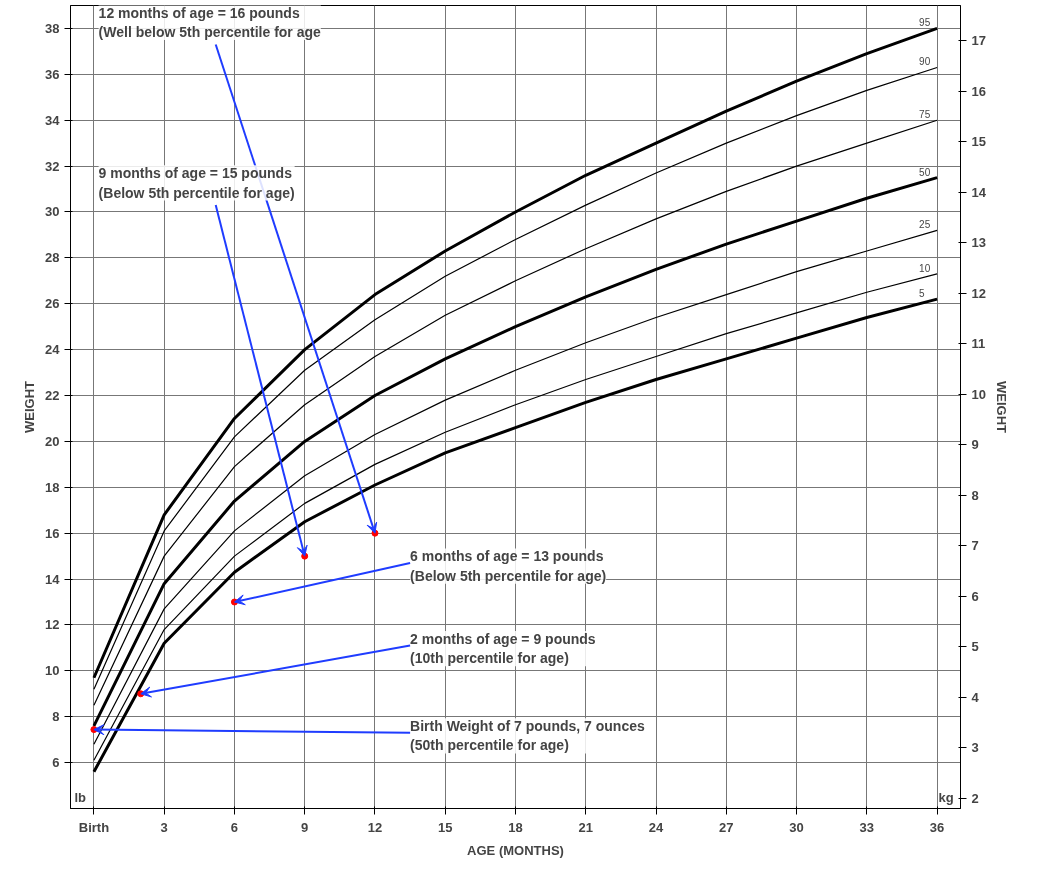 The image size is (1046, 873). I want to click on annotation: Birth Weight of 7 pounds, 7 ounces (50th percentile for age), so click(527, 736).